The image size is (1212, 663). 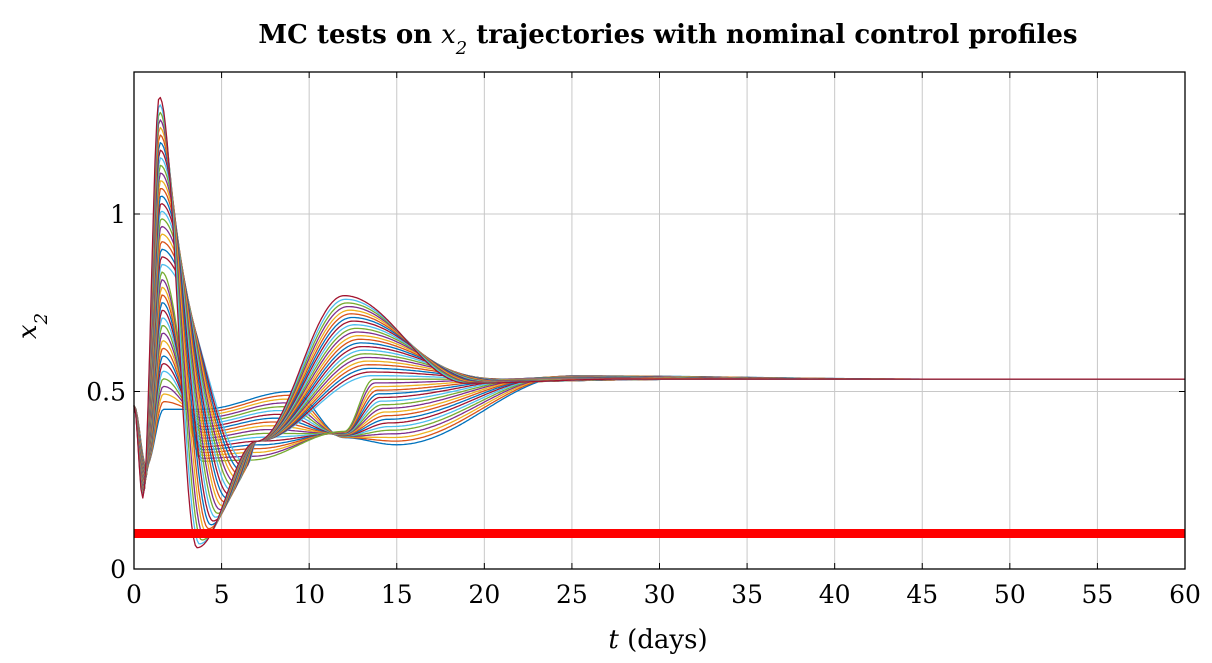 What do you see at coordinates (118, 569) in the screenshot?
I see `y-tick-label: 0` at bounding box center [118, 569].